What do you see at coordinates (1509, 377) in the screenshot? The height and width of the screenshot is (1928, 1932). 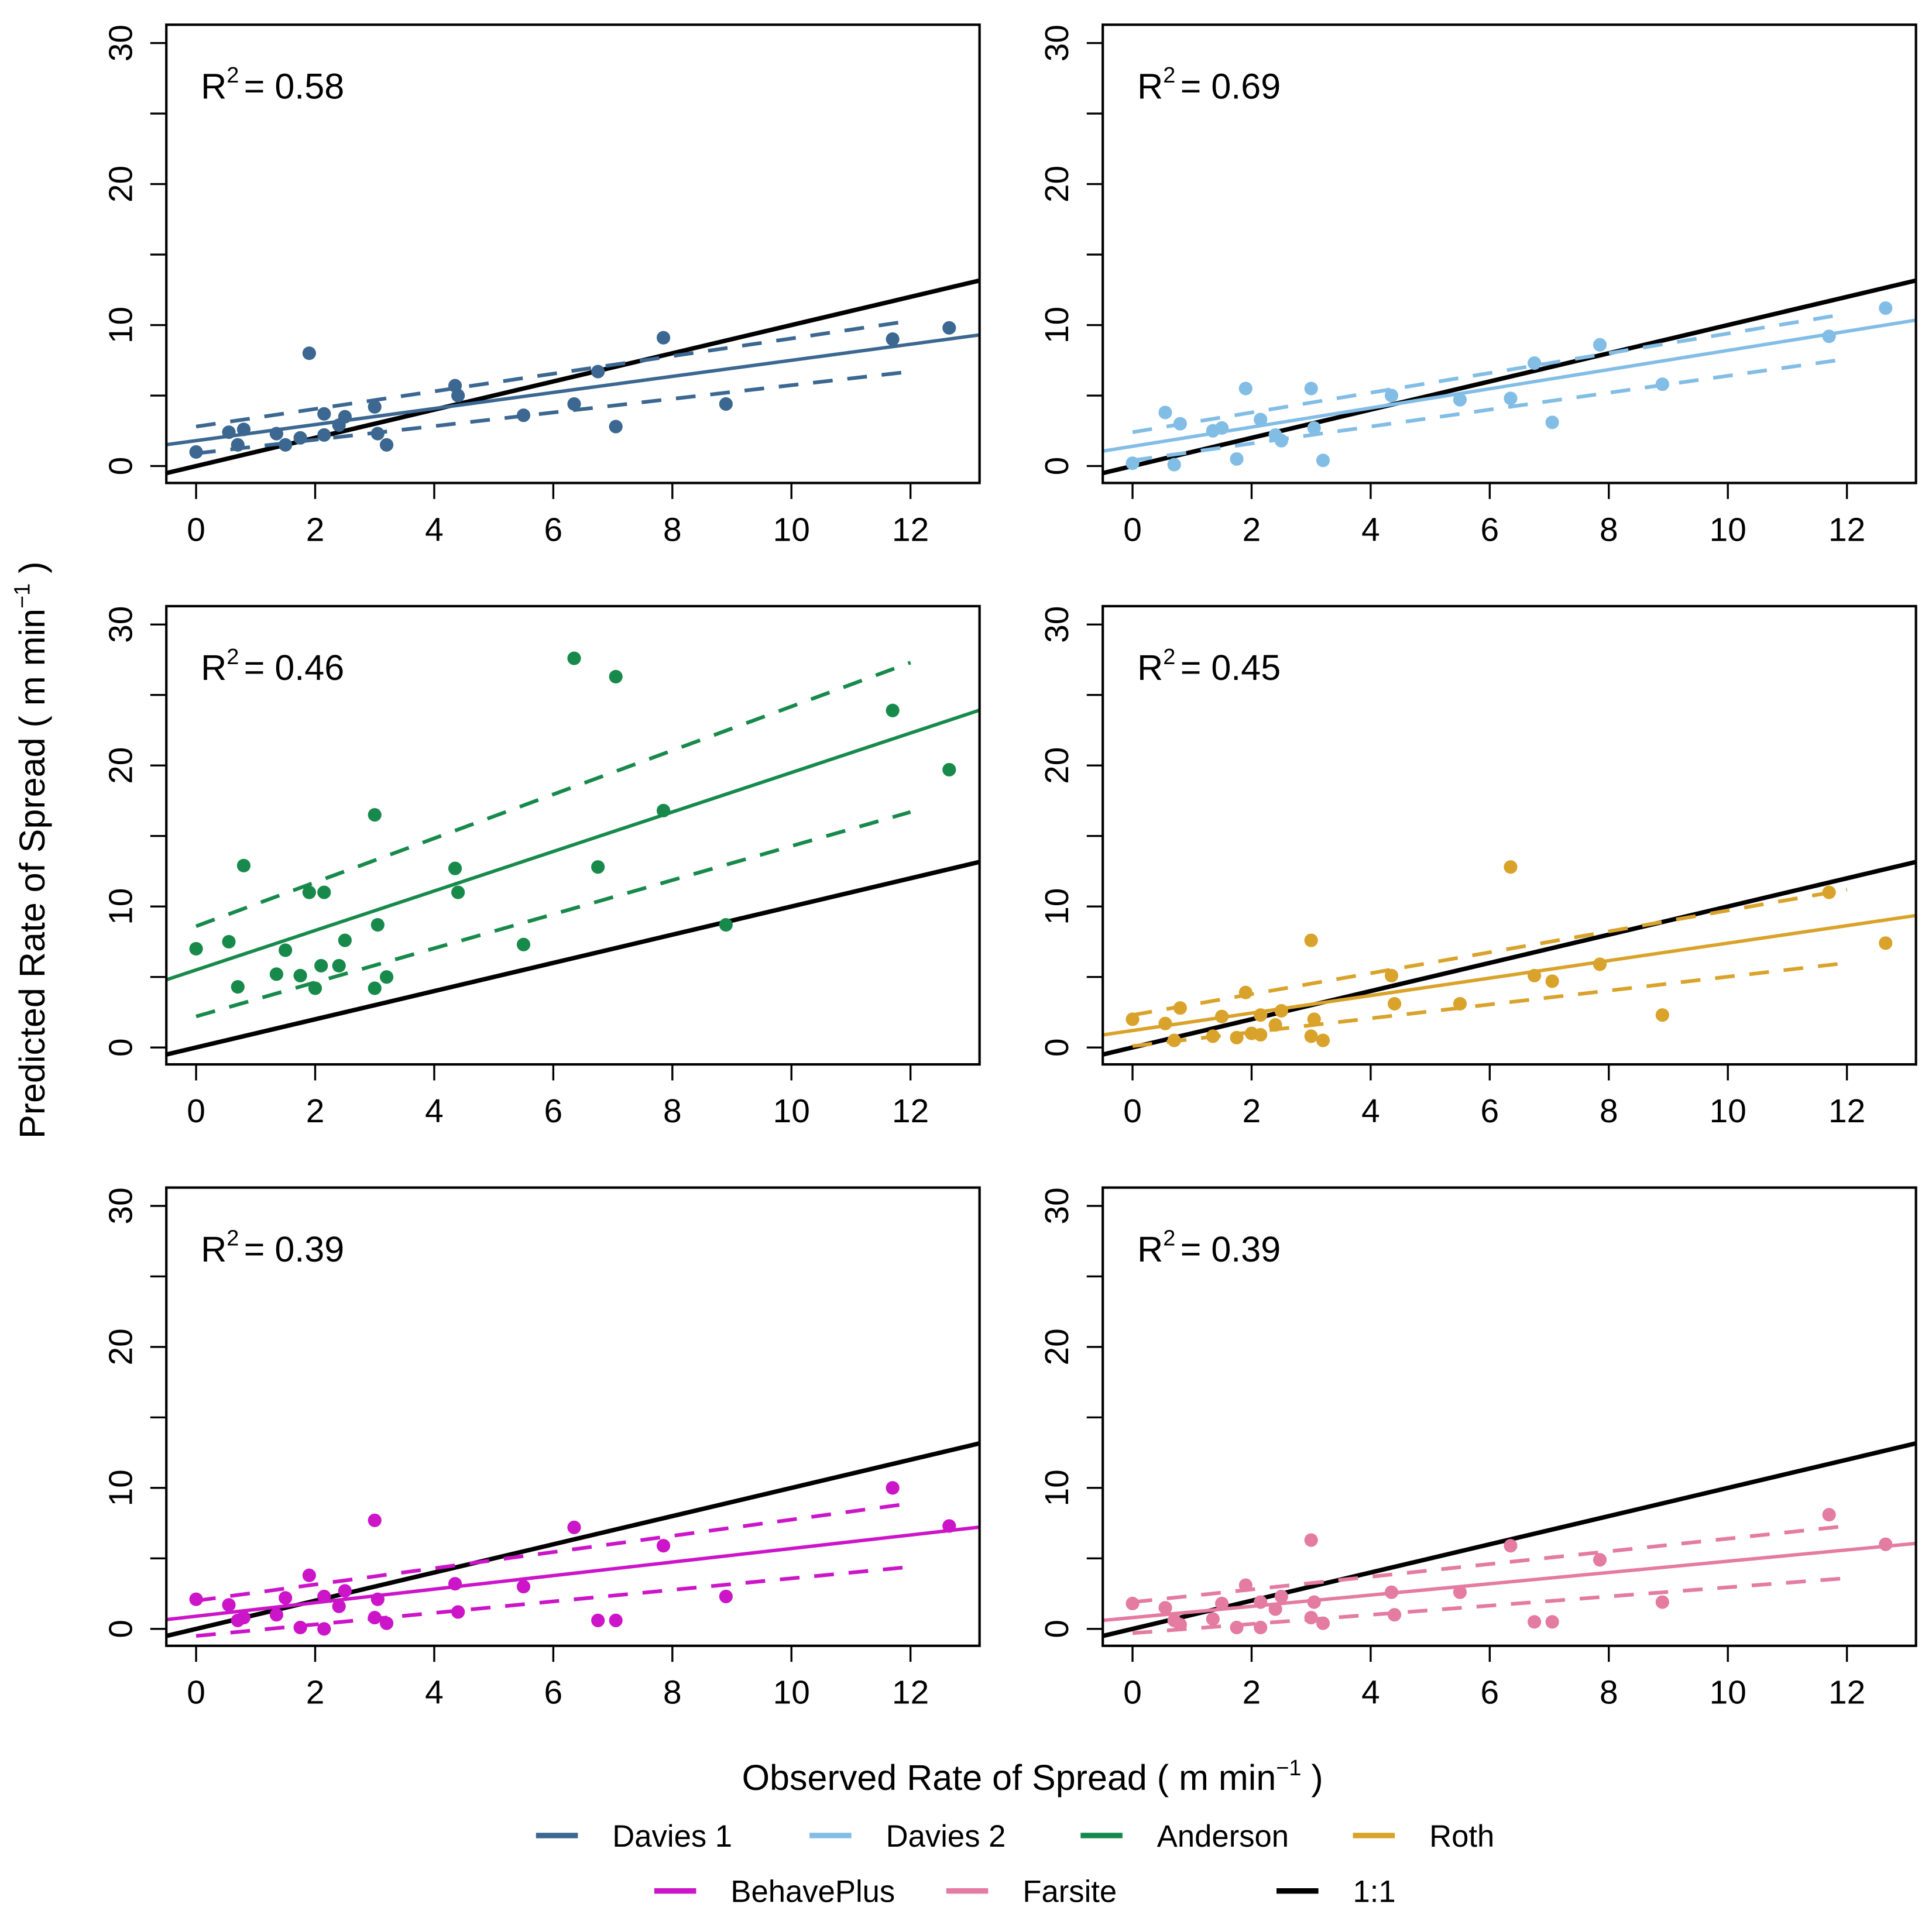 I see `one-to-one-line` at bounding box center [1509, 377].